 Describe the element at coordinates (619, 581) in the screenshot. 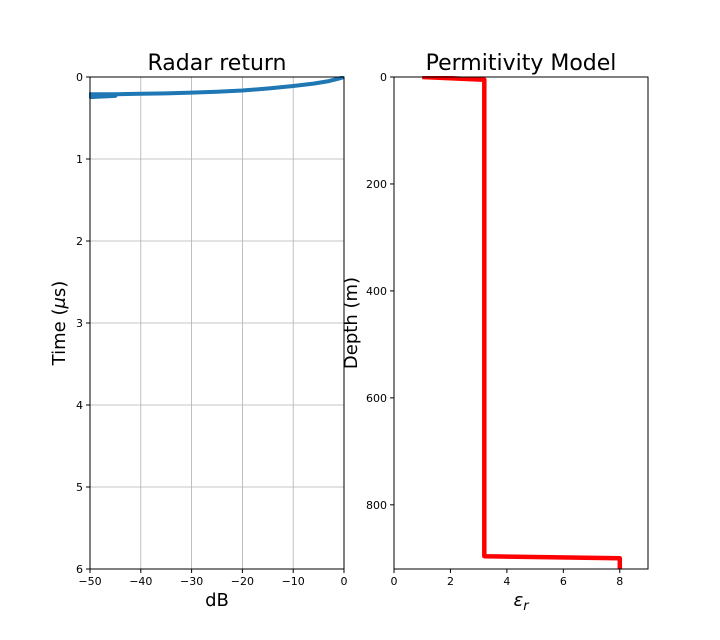

I see `permittivity-x-tick-label: 8` at that location.